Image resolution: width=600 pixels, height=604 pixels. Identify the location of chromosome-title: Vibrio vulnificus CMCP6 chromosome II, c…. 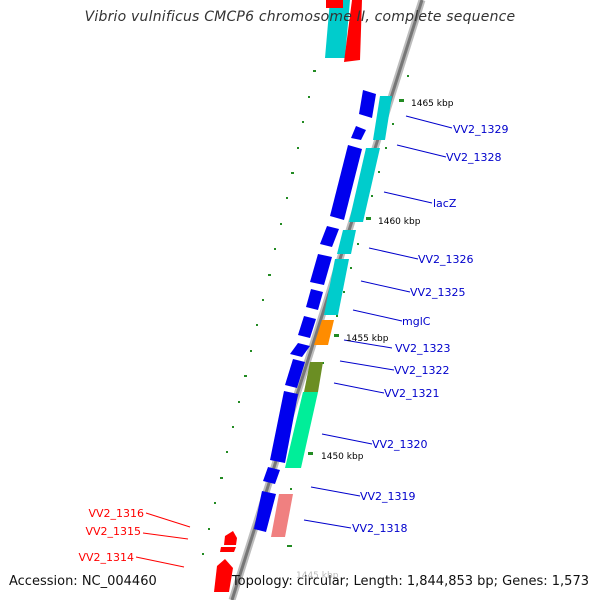
(300, 17).